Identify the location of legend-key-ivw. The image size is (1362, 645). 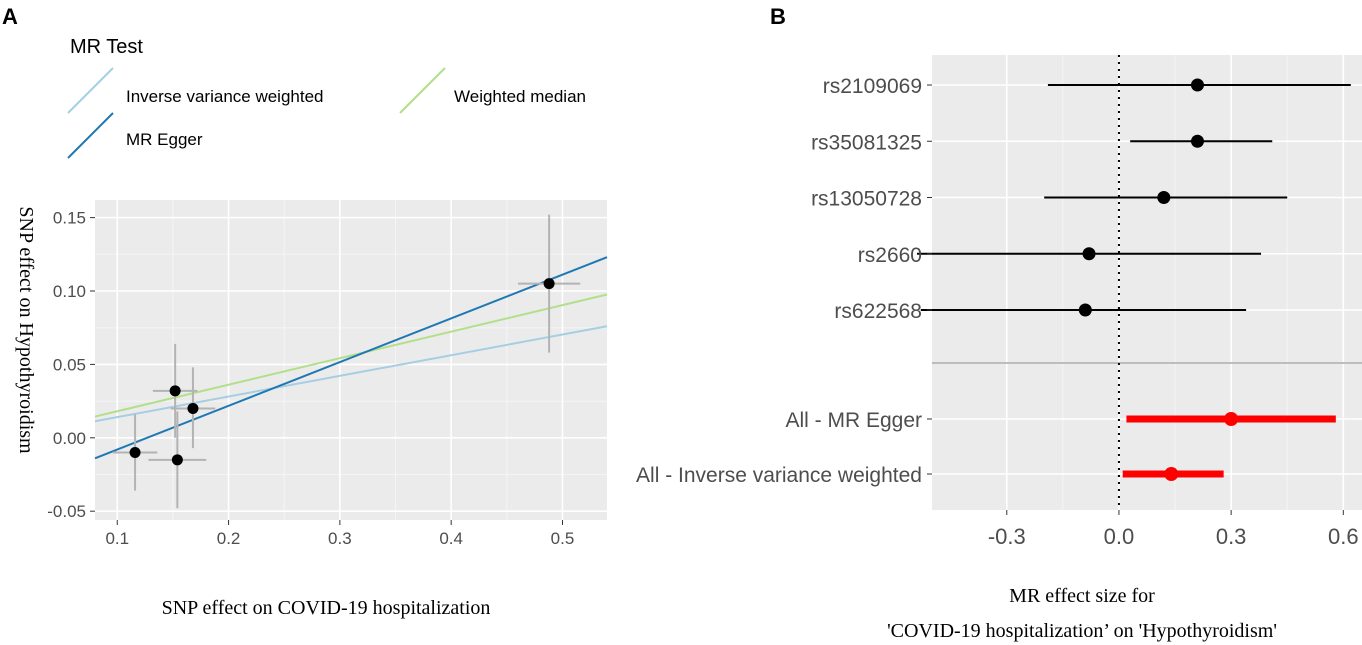
(90, 90).